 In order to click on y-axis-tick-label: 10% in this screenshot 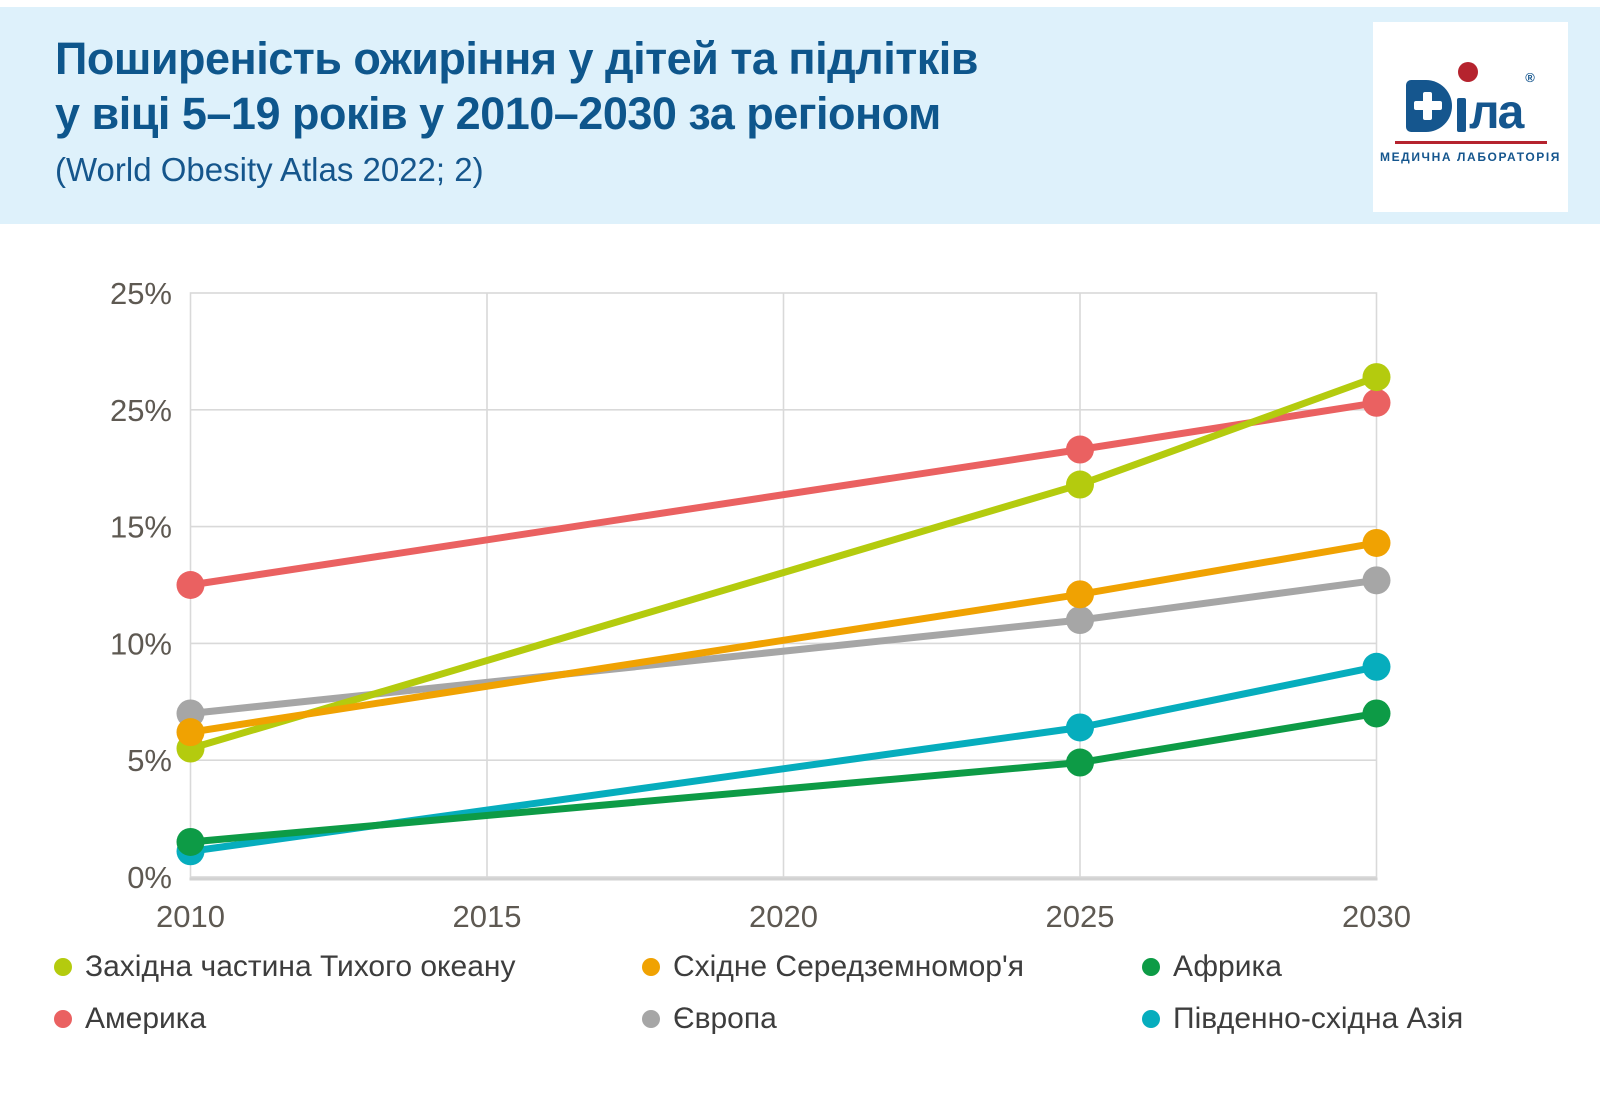, I will do `click(141, 643)`.